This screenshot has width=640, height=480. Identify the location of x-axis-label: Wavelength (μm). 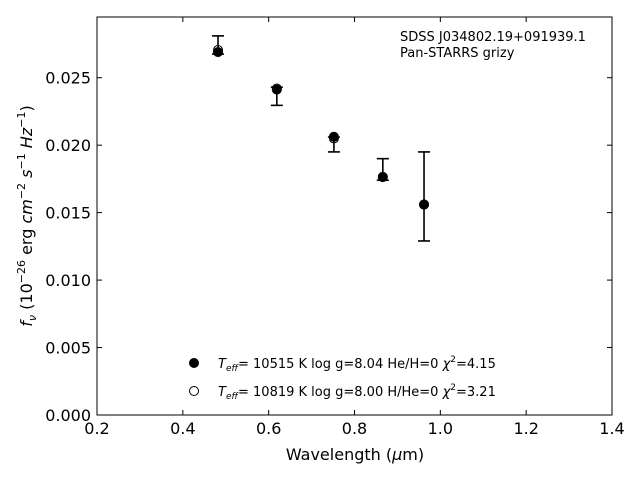
(355, 454).